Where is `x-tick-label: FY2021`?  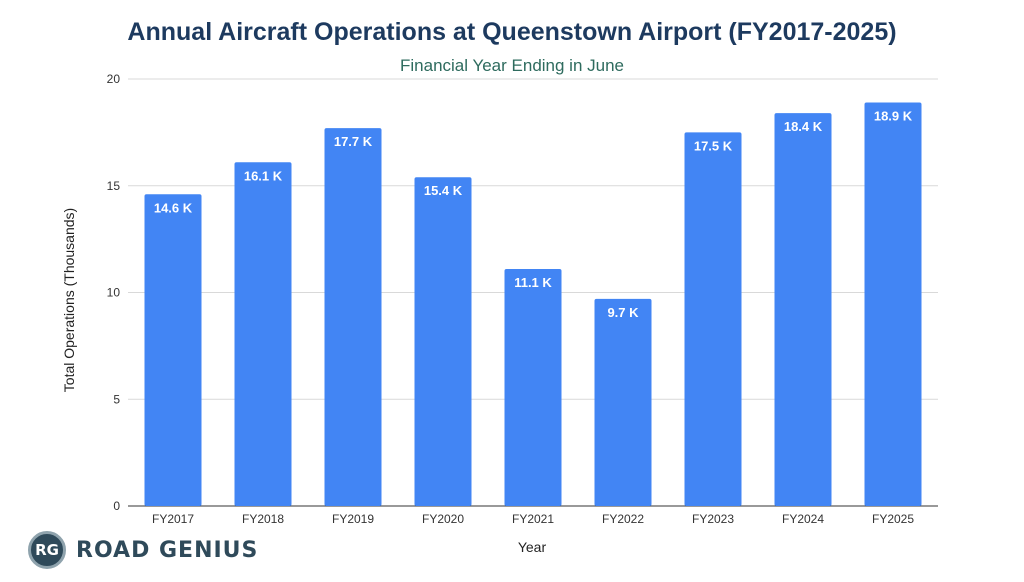
x-tick-label: FY2021 is located at coordinates (533, 519).